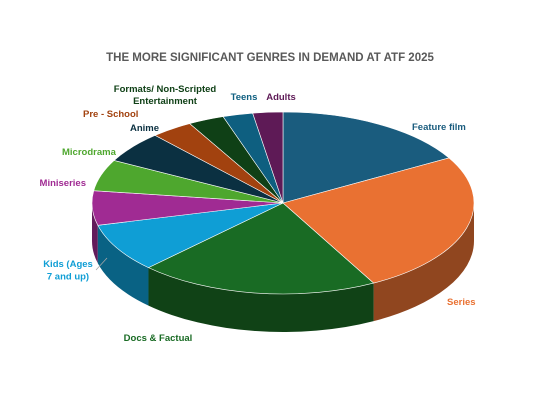 This screenshot has width=540, height=400. Describe the element at coordinates (158, 338) in the screenshot. I see `label-docs-factual: Docs & Factual` at that location.